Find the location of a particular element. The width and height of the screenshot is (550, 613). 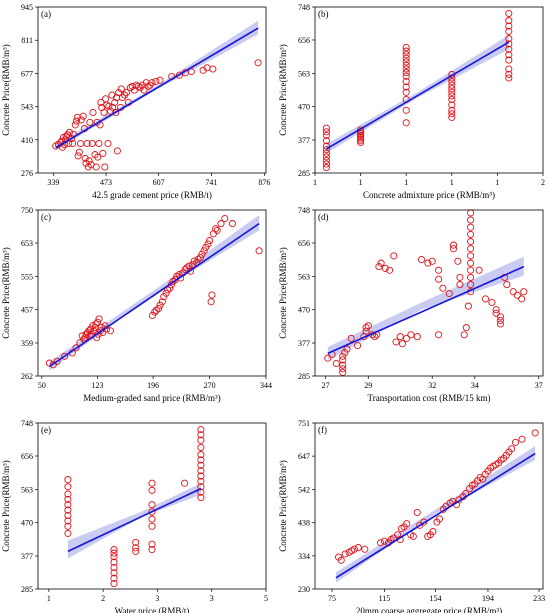

x-axis-label: Water price (RMB/t) is located at coordinates (152, 609).